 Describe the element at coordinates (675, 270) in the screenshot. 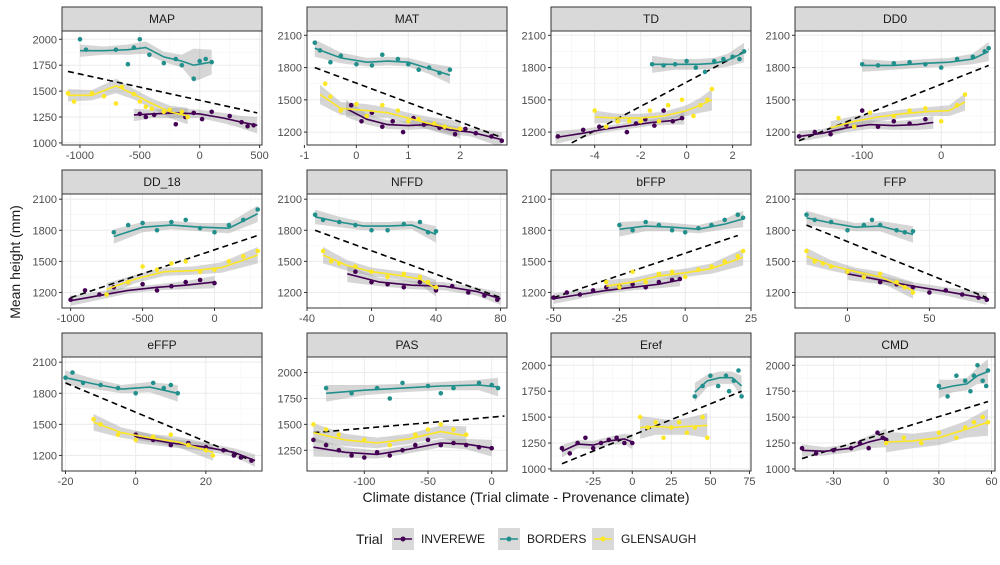

I see `ribbon-glensaugh` at that location.